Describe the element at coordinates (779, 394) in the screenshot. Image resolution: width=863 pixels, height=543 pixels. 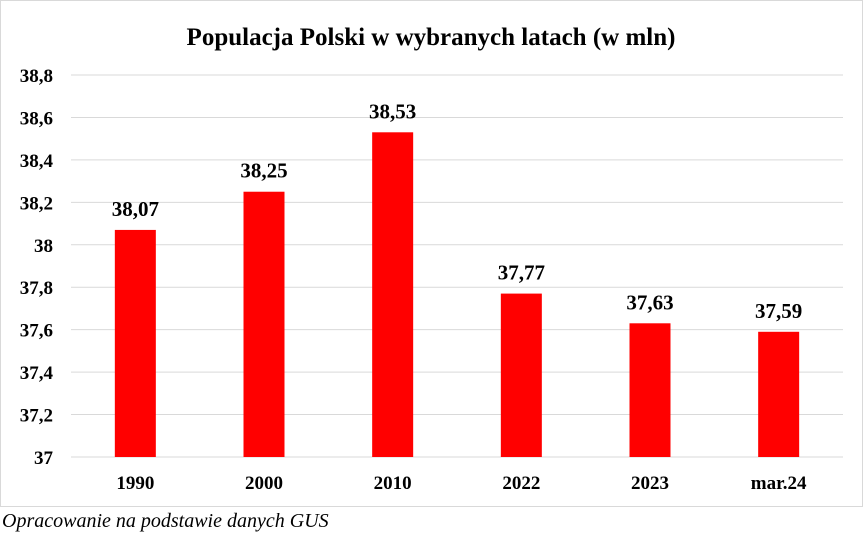
I see `bar-mar.24` at that location.